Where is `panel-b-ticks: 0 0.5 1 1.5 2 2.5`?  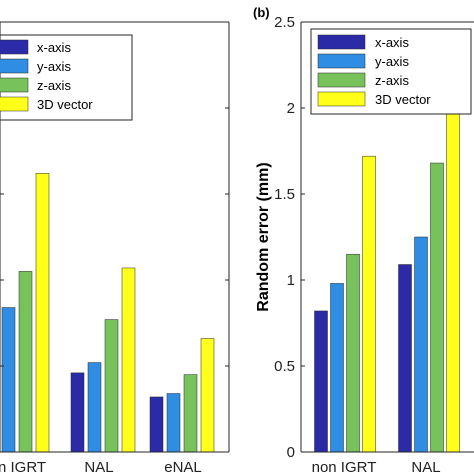 panel-b-ticks: 0 0.5 1 1.5 2 2.5 is located at coordinates (289, 237).